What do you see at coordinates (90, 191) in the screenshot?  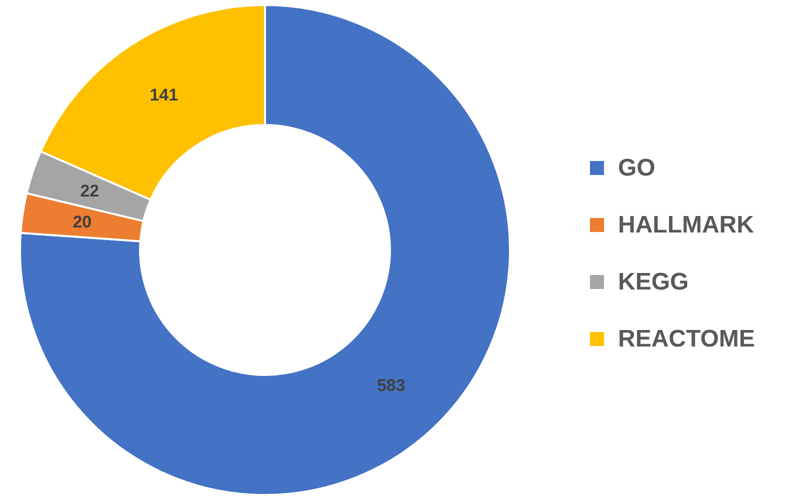 I see `data-label: 22` at bounding box center [90, 191].